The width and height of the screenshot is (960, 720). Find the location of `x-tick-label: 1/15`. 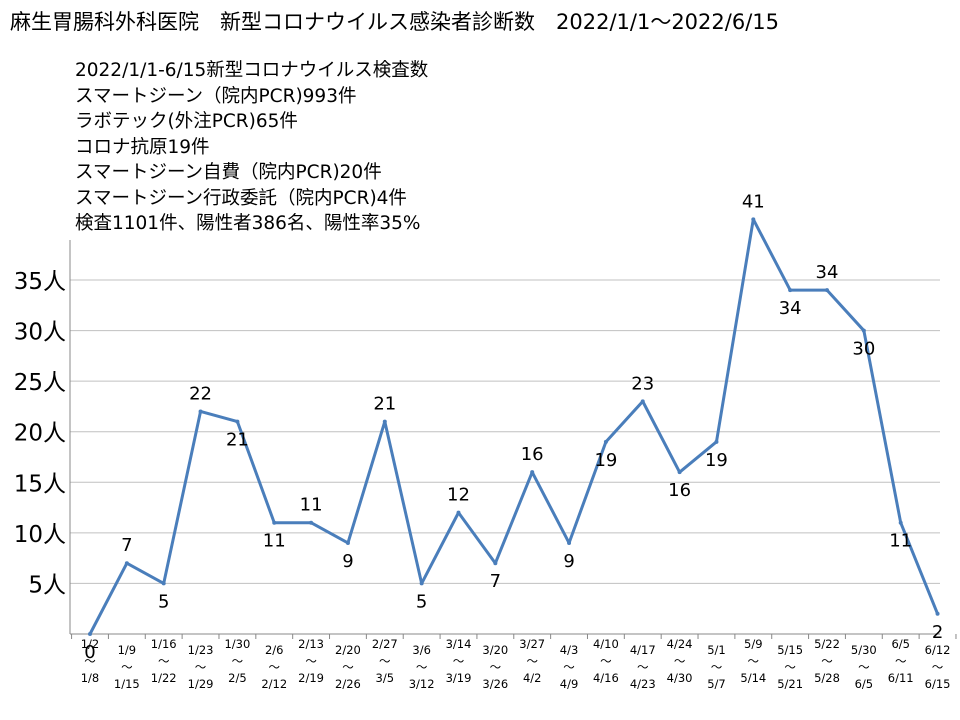

x-tick-label: 1/15 is located at coordinates (127, 684).